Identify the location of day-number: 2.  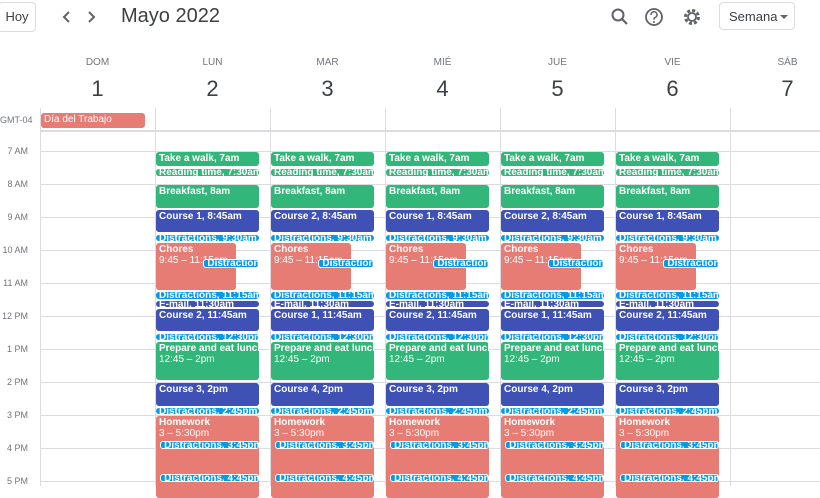
(212, 88).